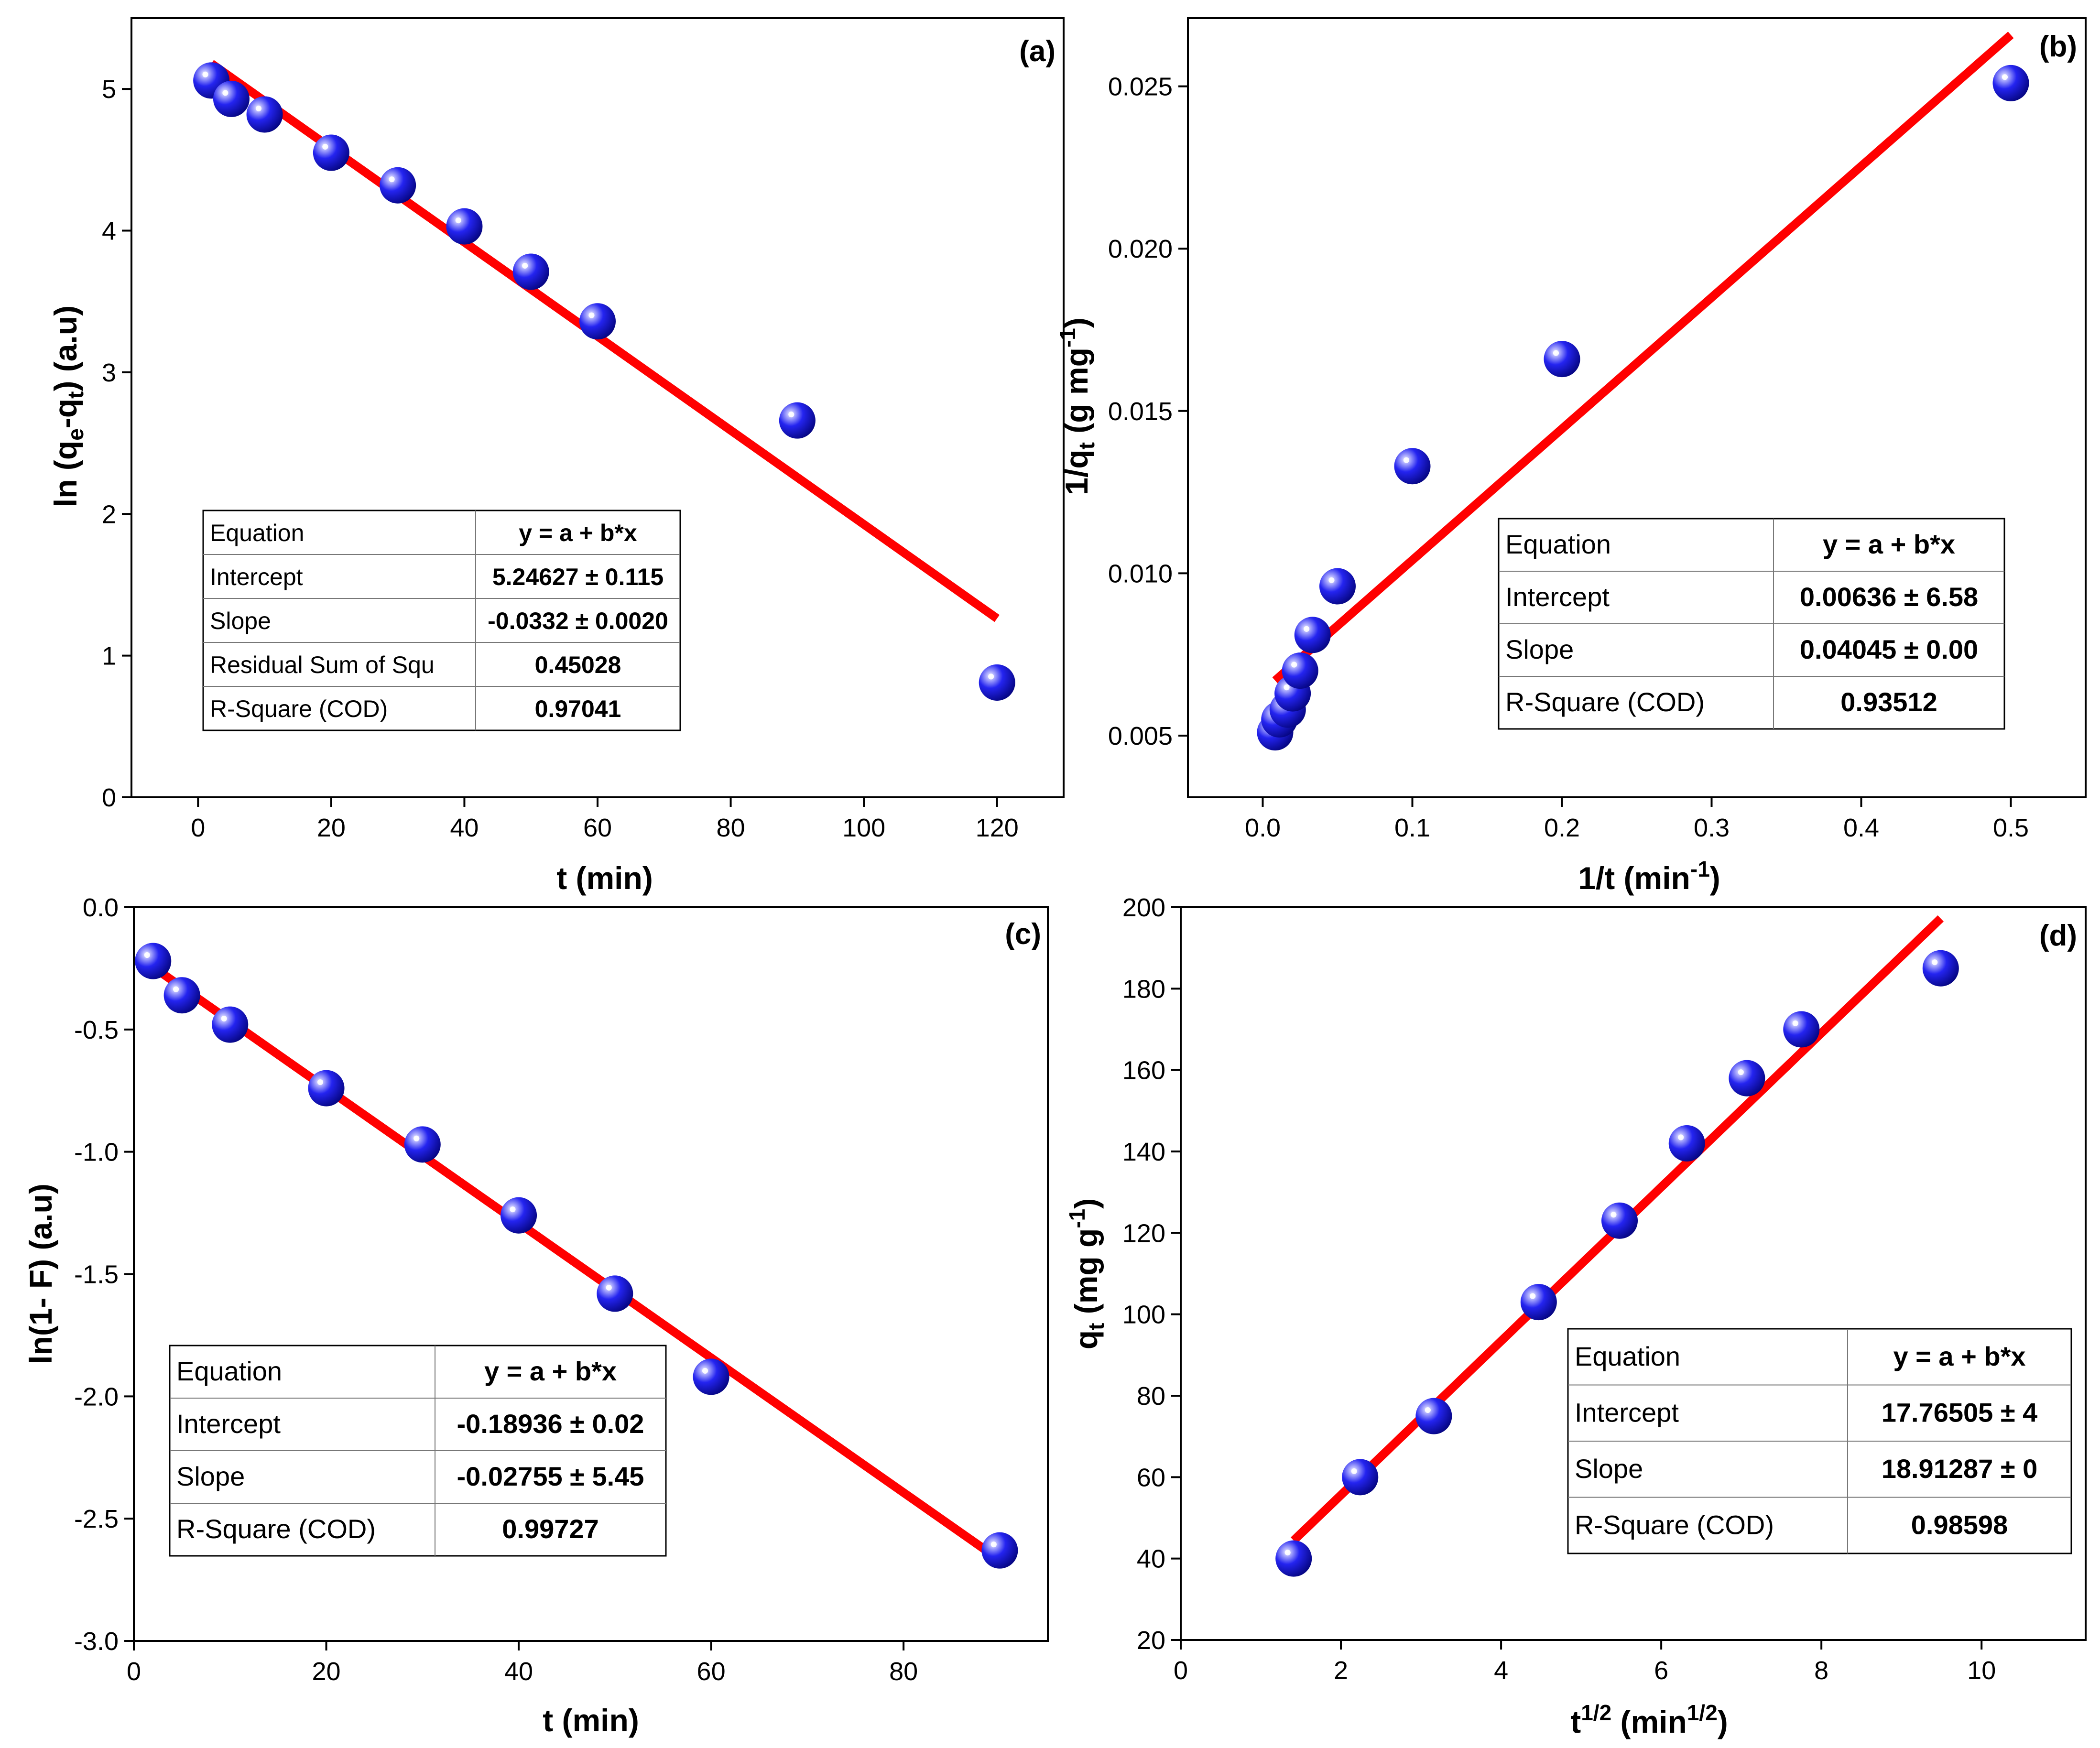 The width and height of the screenshot is (2100, 1748). I want to click on x-axis-title-t: t, so click(1575, 1721).